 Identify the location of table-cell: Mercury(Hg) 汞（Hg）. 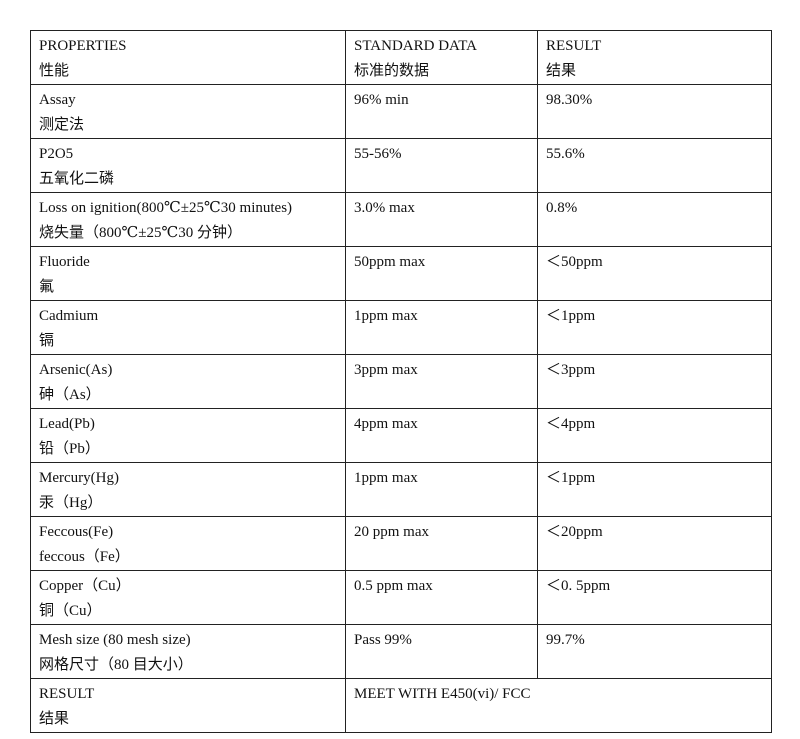
(188, 489).